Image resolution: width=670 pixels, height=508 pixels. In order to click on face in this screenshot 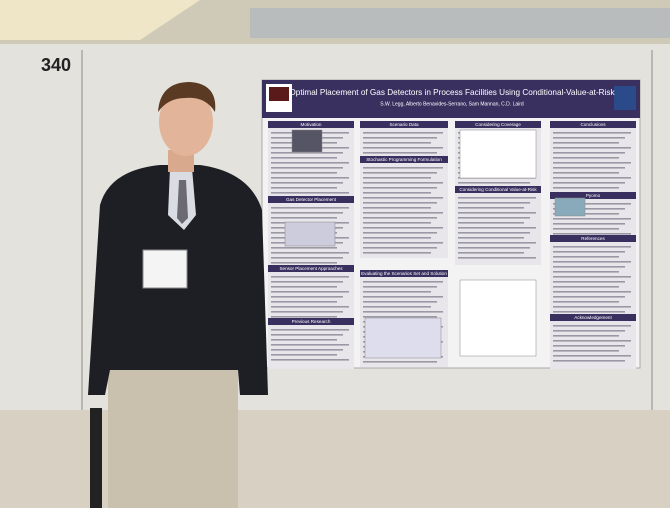, I will do `click(186, 122)`.